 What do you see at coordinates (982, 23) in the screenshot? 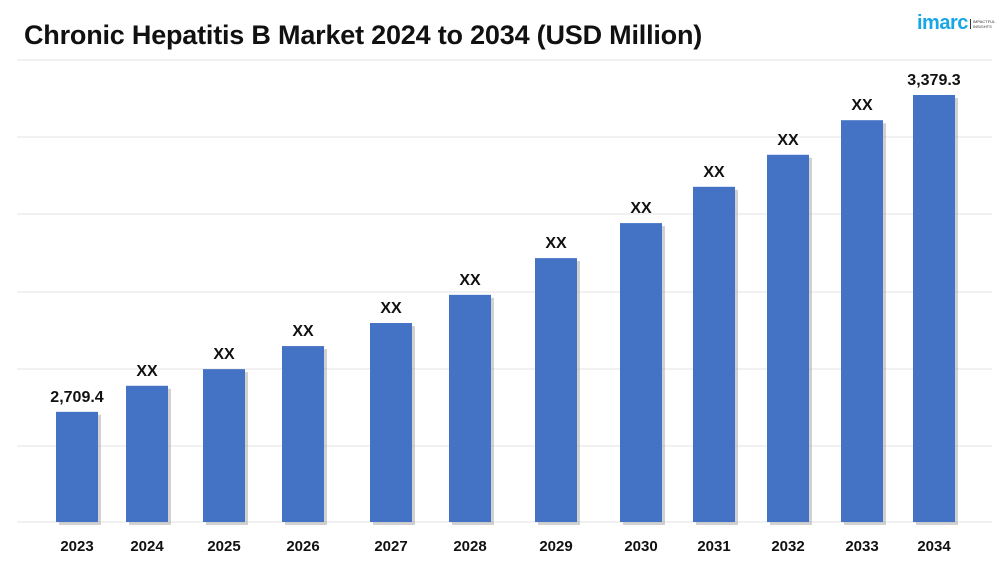
I see `logo-tagline: IMPACTFUL INSIGHTS` at bounding box center [982, 23].